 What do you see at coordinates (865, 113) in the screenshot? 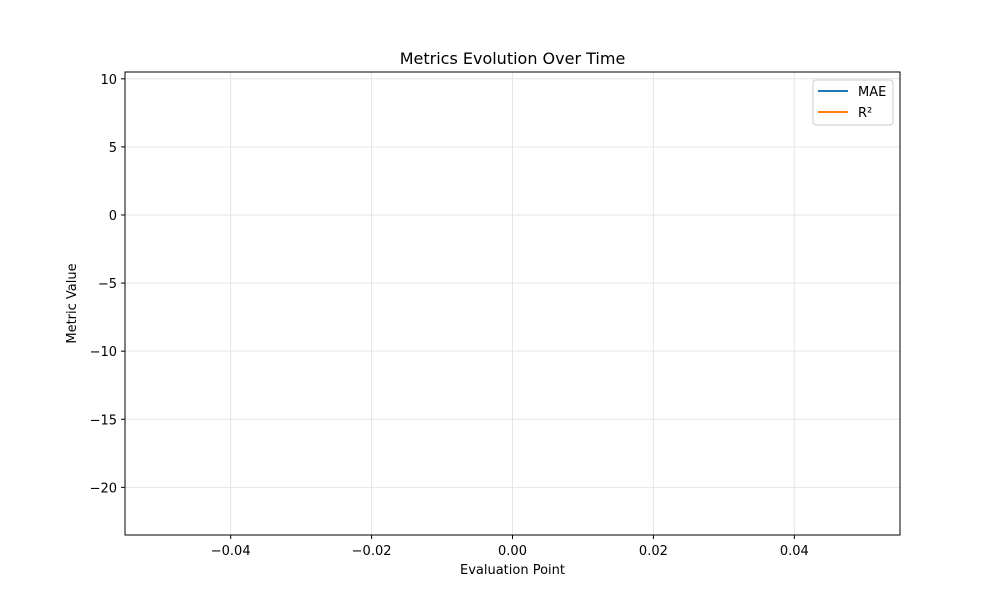
I see `legend-label-r2: R²` at bounding box center [865, 113].